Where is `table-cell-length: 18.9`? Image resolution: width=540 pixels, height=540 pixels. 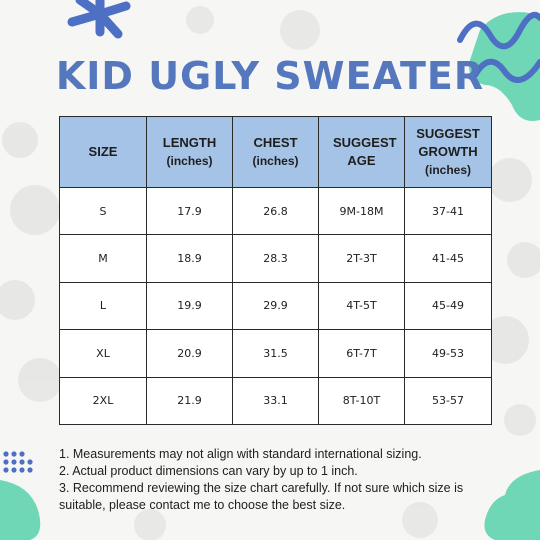 table-cell-length: 18.9 is located at coordinates (189, 258).